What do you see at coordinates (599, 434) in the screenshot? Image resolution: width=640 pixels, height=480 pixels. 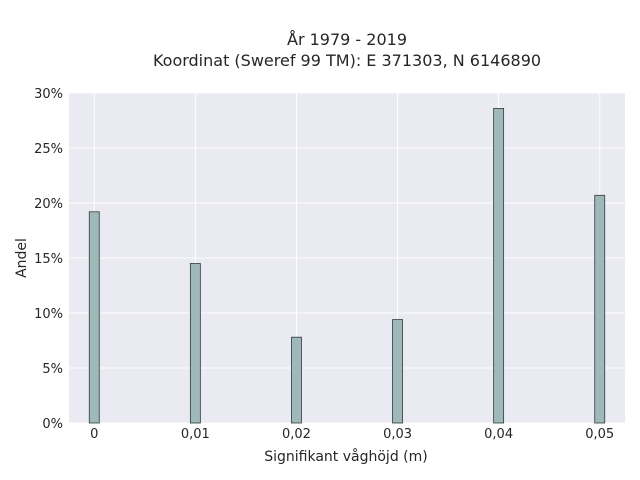 I see `x-tick-label: 0,05` at bounding box center [599, 434].